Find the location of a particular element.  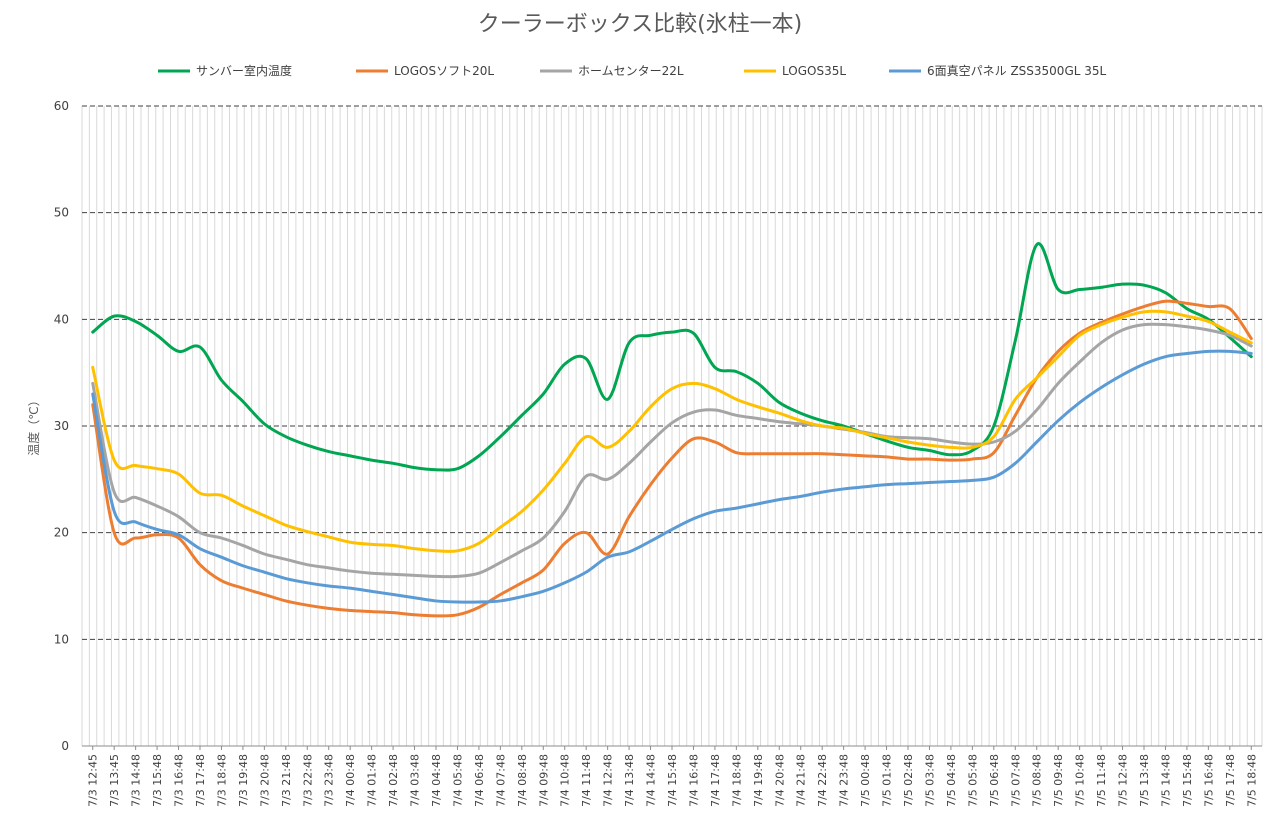

x-tick-label: 7/4 13:48 is located at coordinates (629, 780).